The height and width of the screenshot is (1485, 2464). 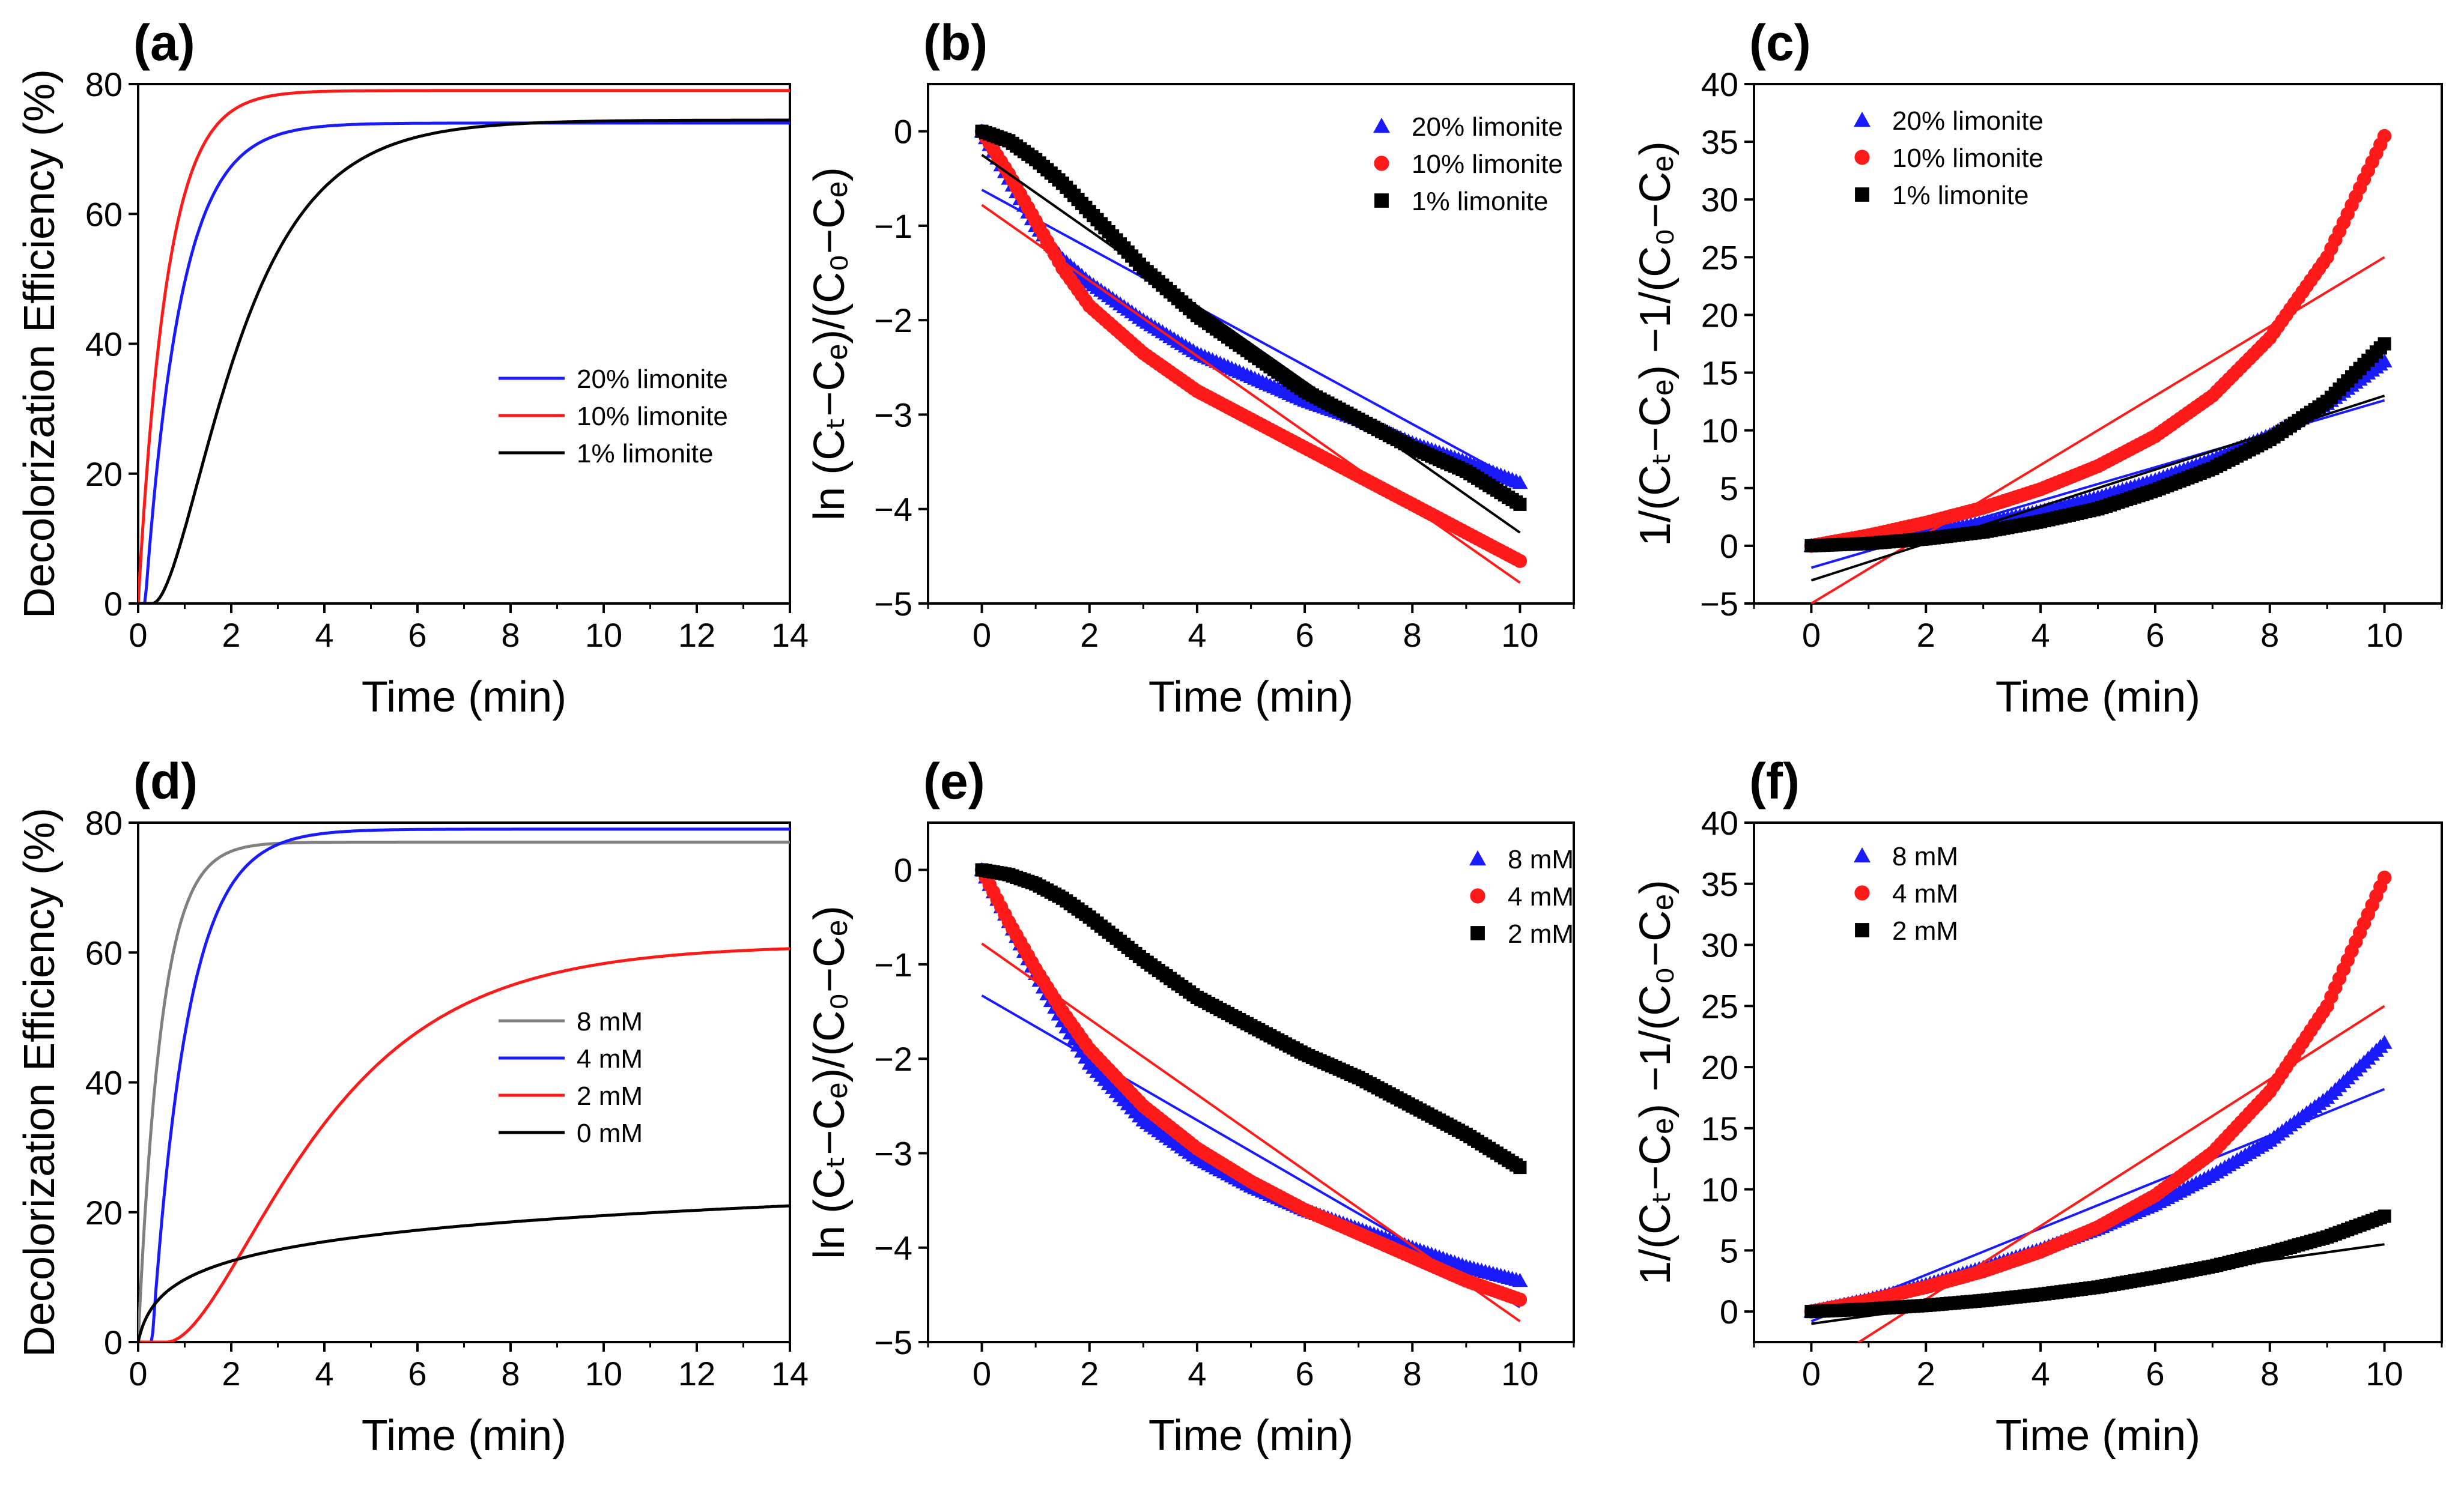 What do you see at coordinates (1656, 1082) in the screenshot?
I see `y-axis-label: 1/(Cₜ−Cₑ) −1/(C₀−Cₑ)` at bounding box center [1656, 1082].